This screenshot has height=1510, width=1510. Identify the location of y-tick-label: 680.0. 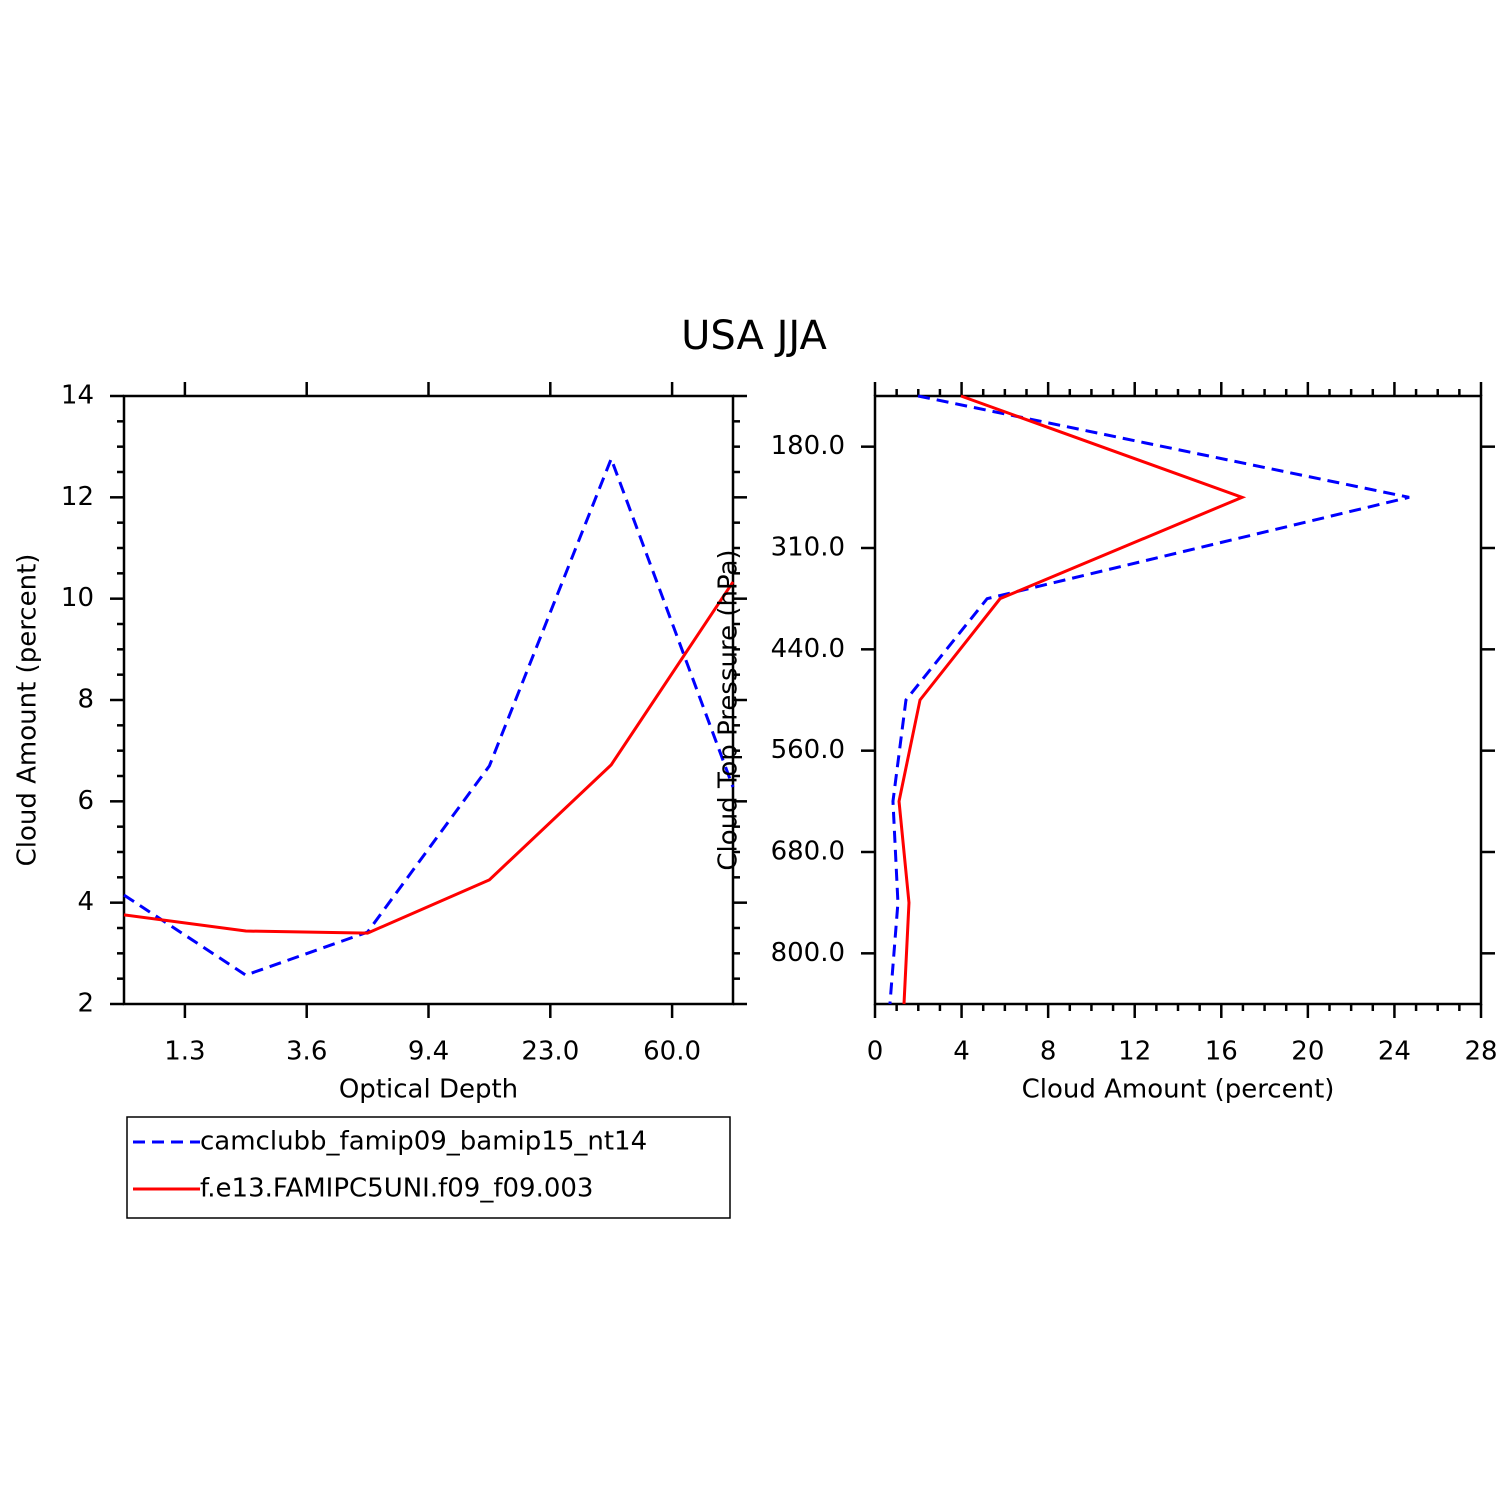
(808, 852).